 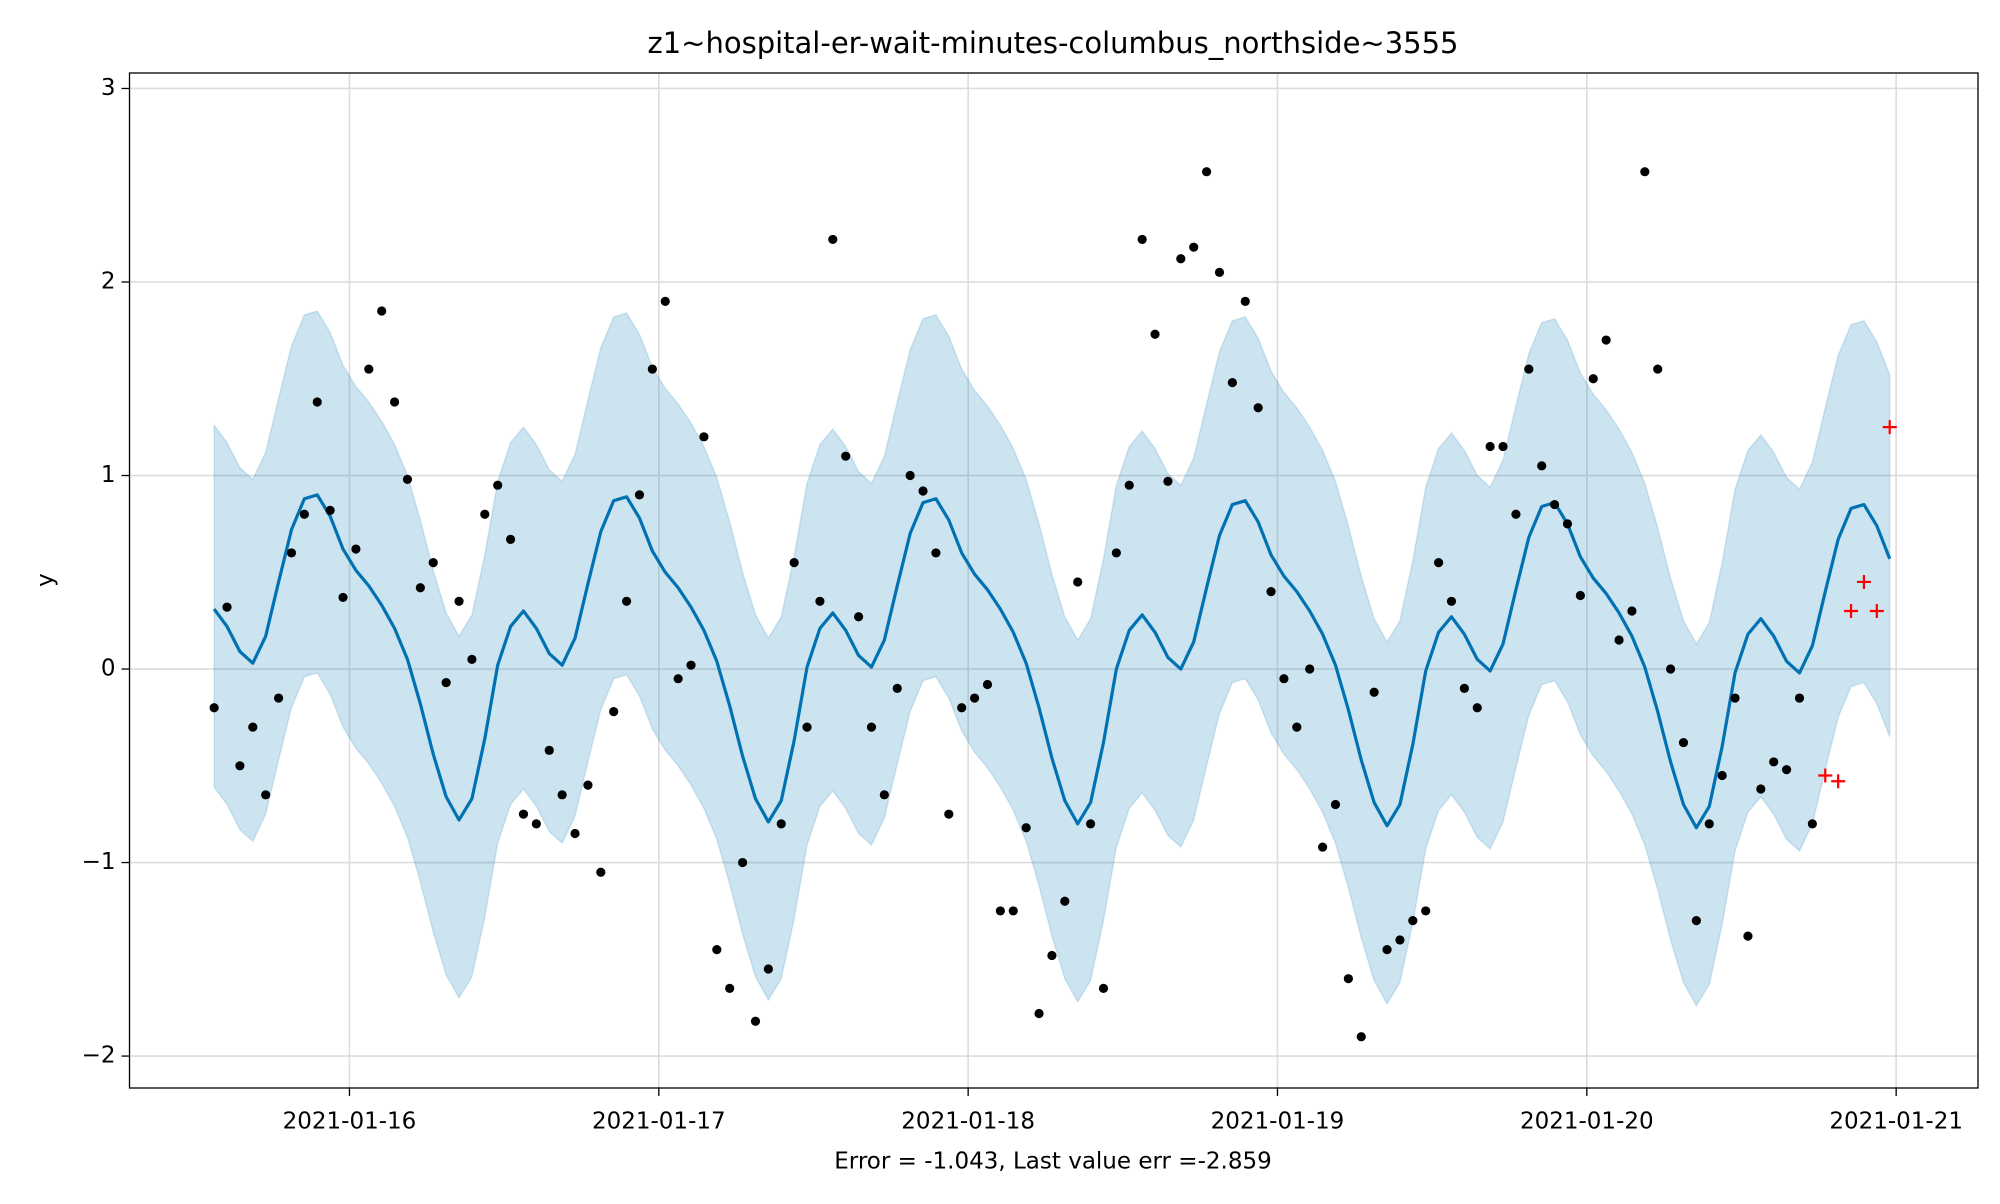 What do you see at coordinates (968, 1122) in the screenshot?
I see `x-tick-label: 2021-01-18` at bounding box center [968, 1122].